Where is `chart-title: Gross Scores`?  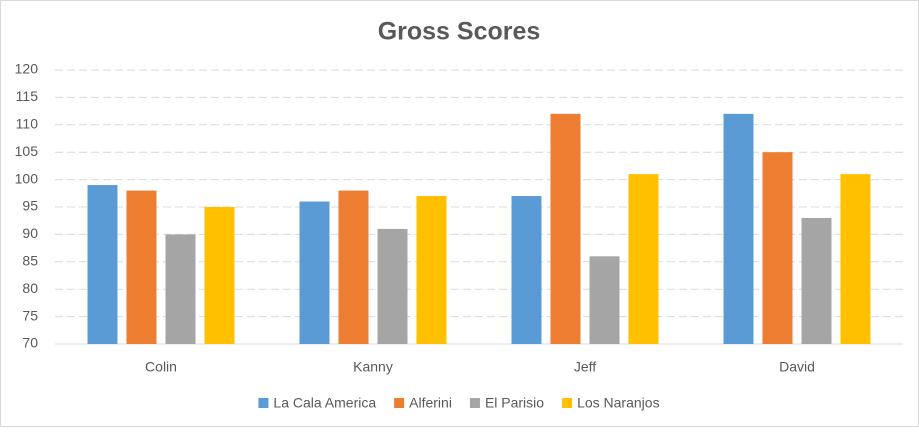
chart-title: Gross Scores is located at coordinates (459, 32).